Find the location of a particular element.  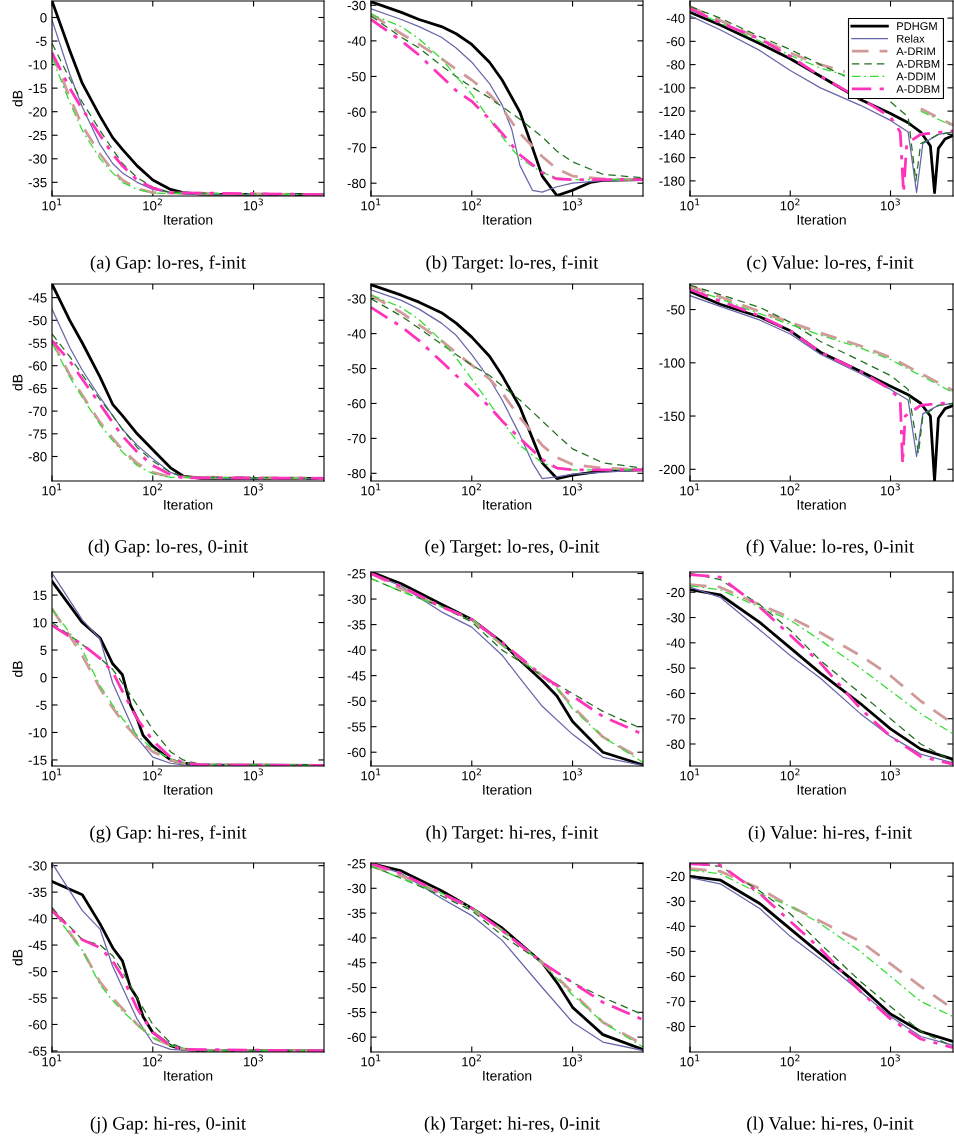

text: (i) Value: hi-res, f-init is located at coordinates (830, 834).